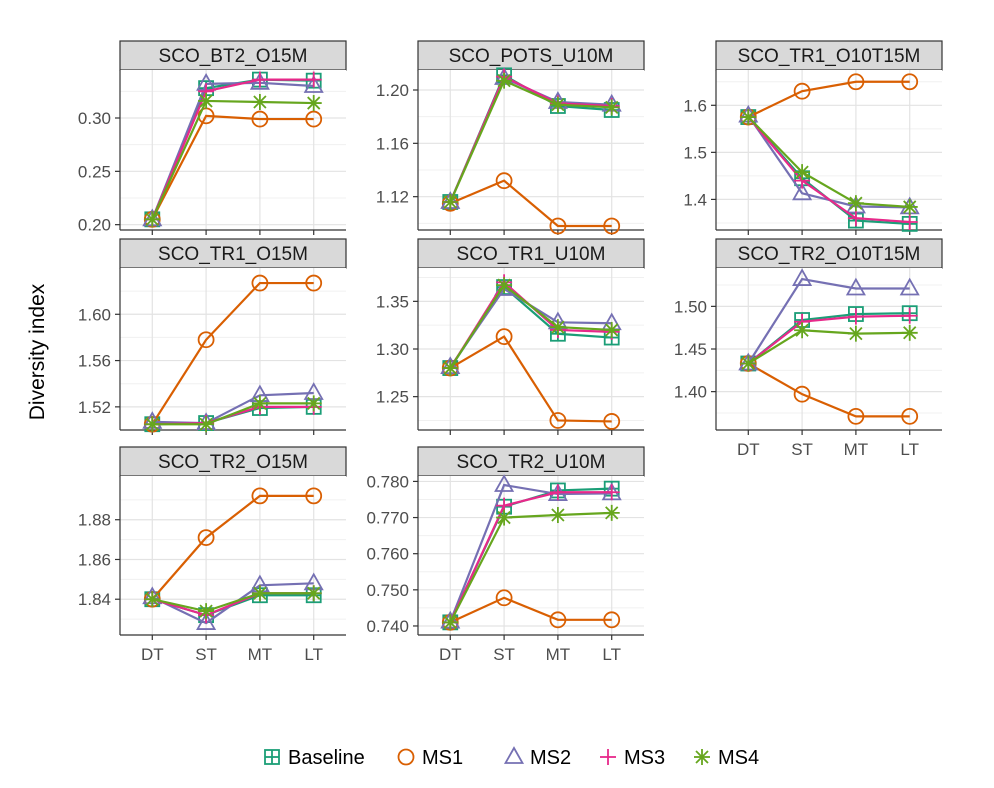 Image resolution: width=994 pixels, height=788 pixels. Describe the element at coordinates (392, 349) in the screenshot. I see `y-tick-label: 1.30` at that location.